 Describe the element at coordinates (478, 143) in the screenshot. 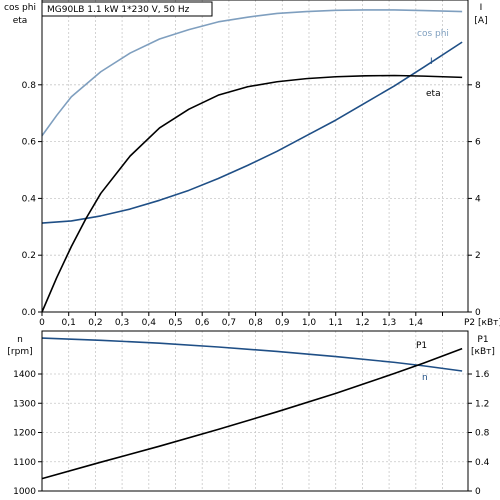

I see `right-tick-label: 6` at that location.